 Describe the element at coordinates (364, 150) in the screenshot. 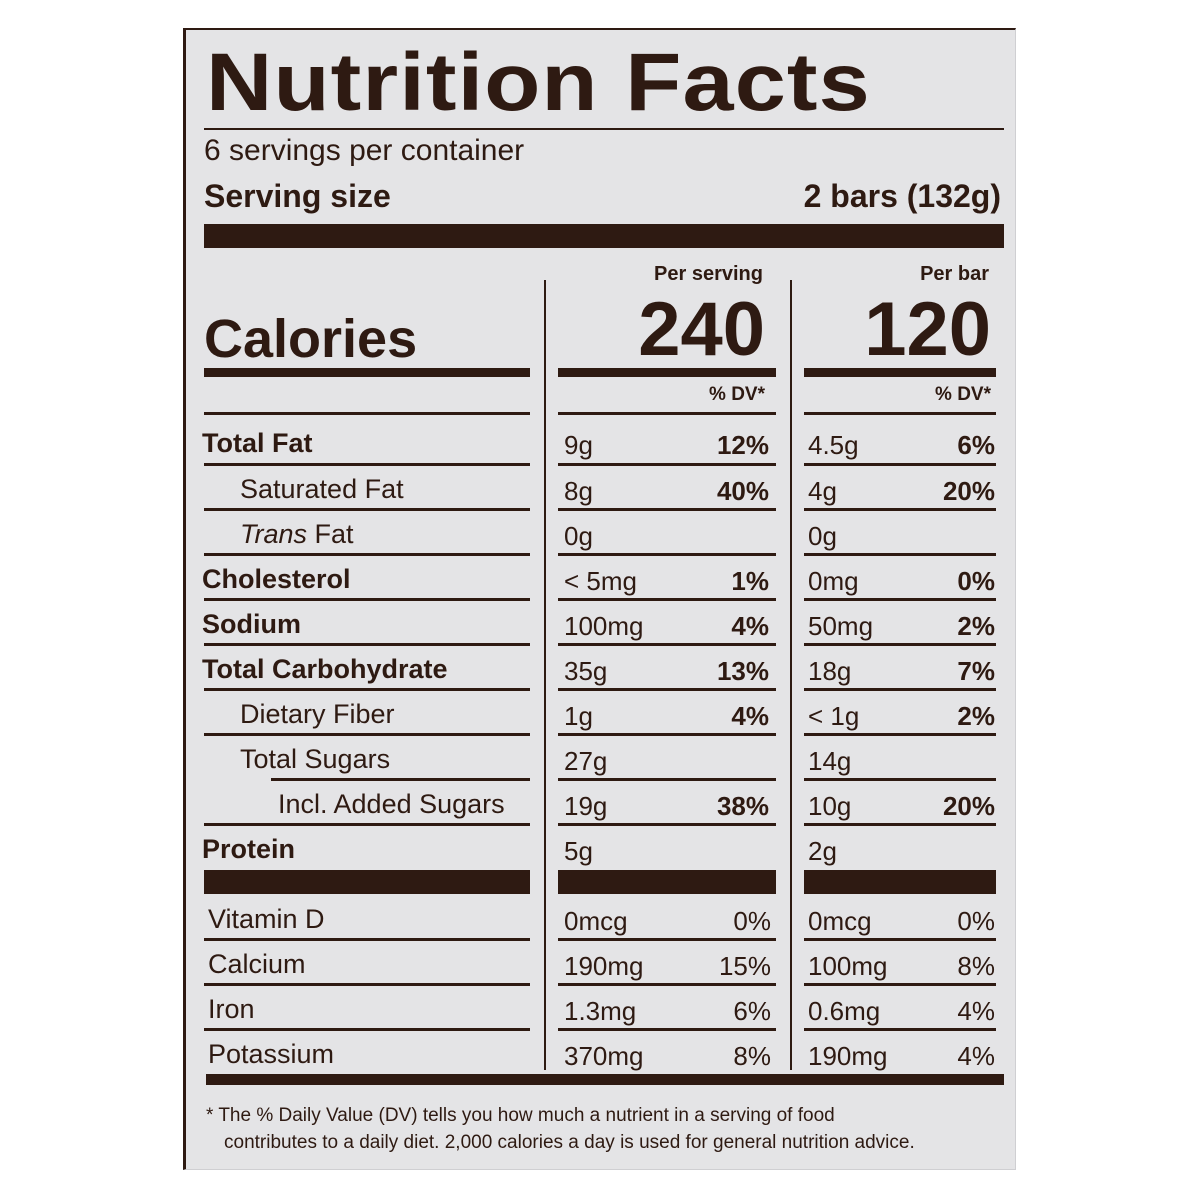

I see `servings-per-container: 6 servings per container` at that location.